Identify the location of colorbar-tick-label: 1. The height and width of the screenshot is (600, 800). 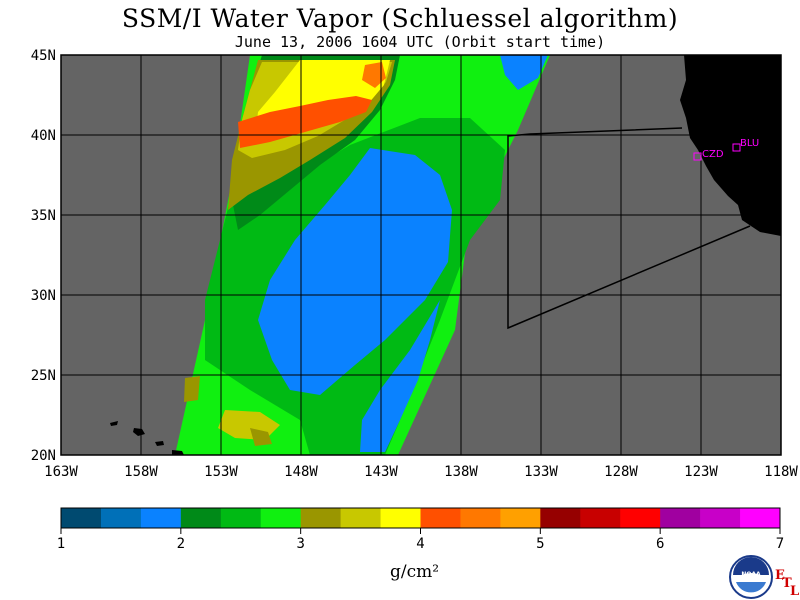
(61, 544).